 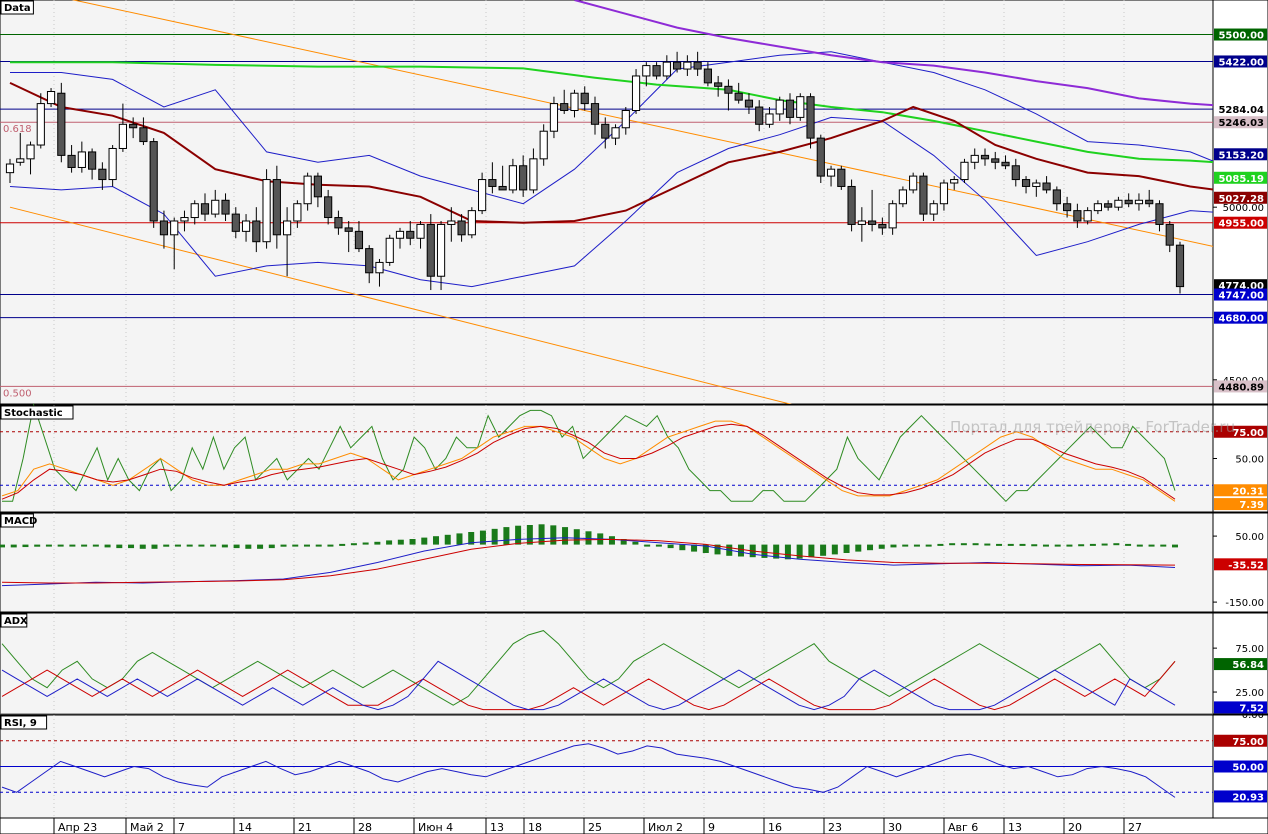 What do you see at coordinates (607, 562) in the screenshot?
I see `macd-pane` at bounding box center [607, 562].